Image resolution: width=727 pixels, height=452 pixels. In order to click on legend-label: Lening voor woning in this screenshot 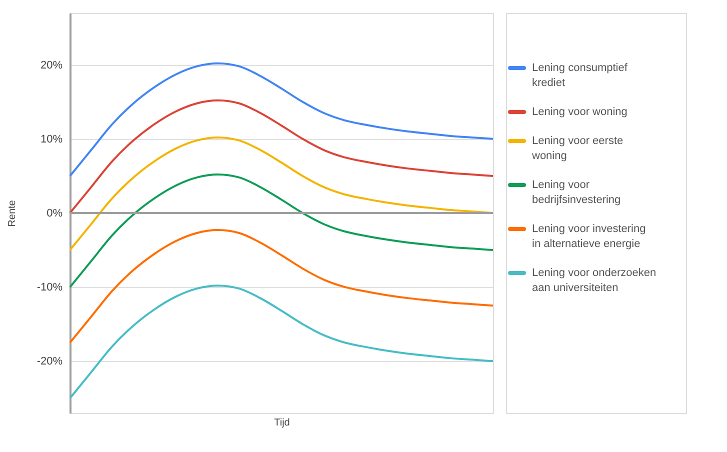, I will do `click(580, 112)`.